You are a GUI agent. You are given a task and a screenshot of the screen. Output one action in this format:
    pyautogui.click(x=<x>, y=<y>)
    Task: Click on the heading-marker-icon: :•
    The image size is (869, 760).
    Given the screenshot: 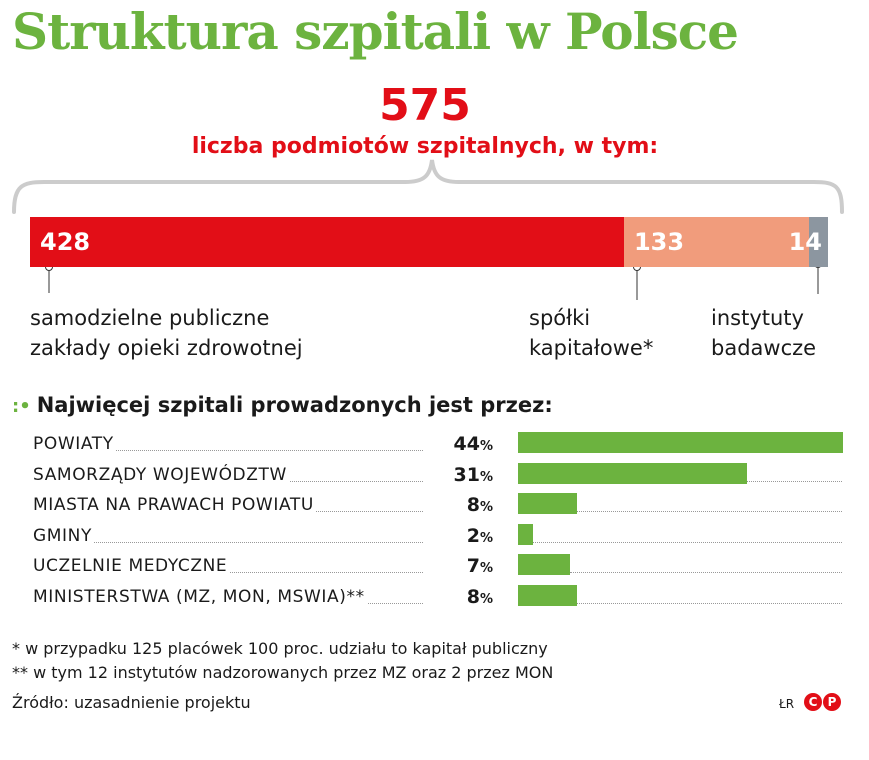 What is the action you would take?
    pyautogui.click(x=21, y=406)
    